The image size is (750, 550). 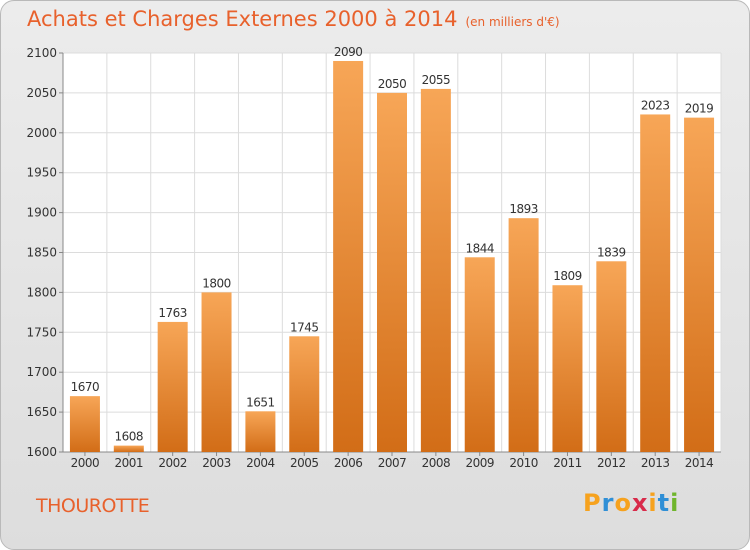 I want to click on bar-2009, so click(x=479, y=354).